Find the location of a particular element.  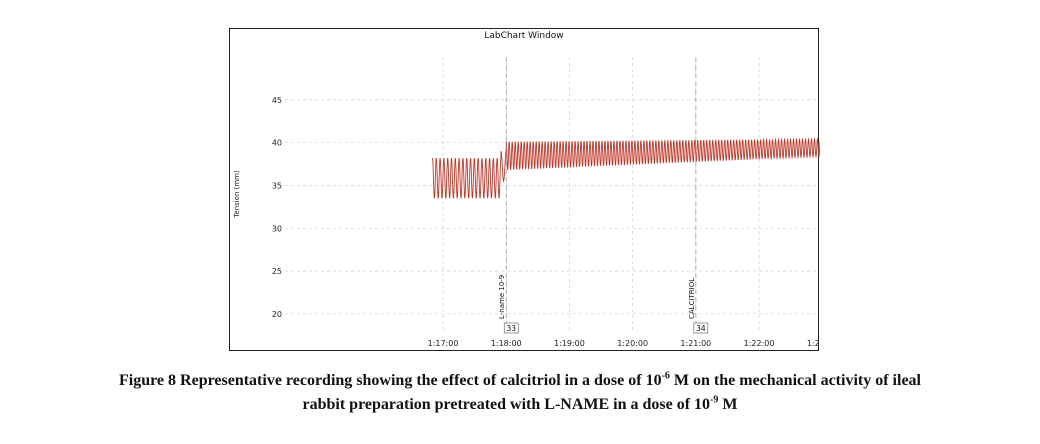

caption-line2-exponent: -9 is located at coordinates (714, 400).